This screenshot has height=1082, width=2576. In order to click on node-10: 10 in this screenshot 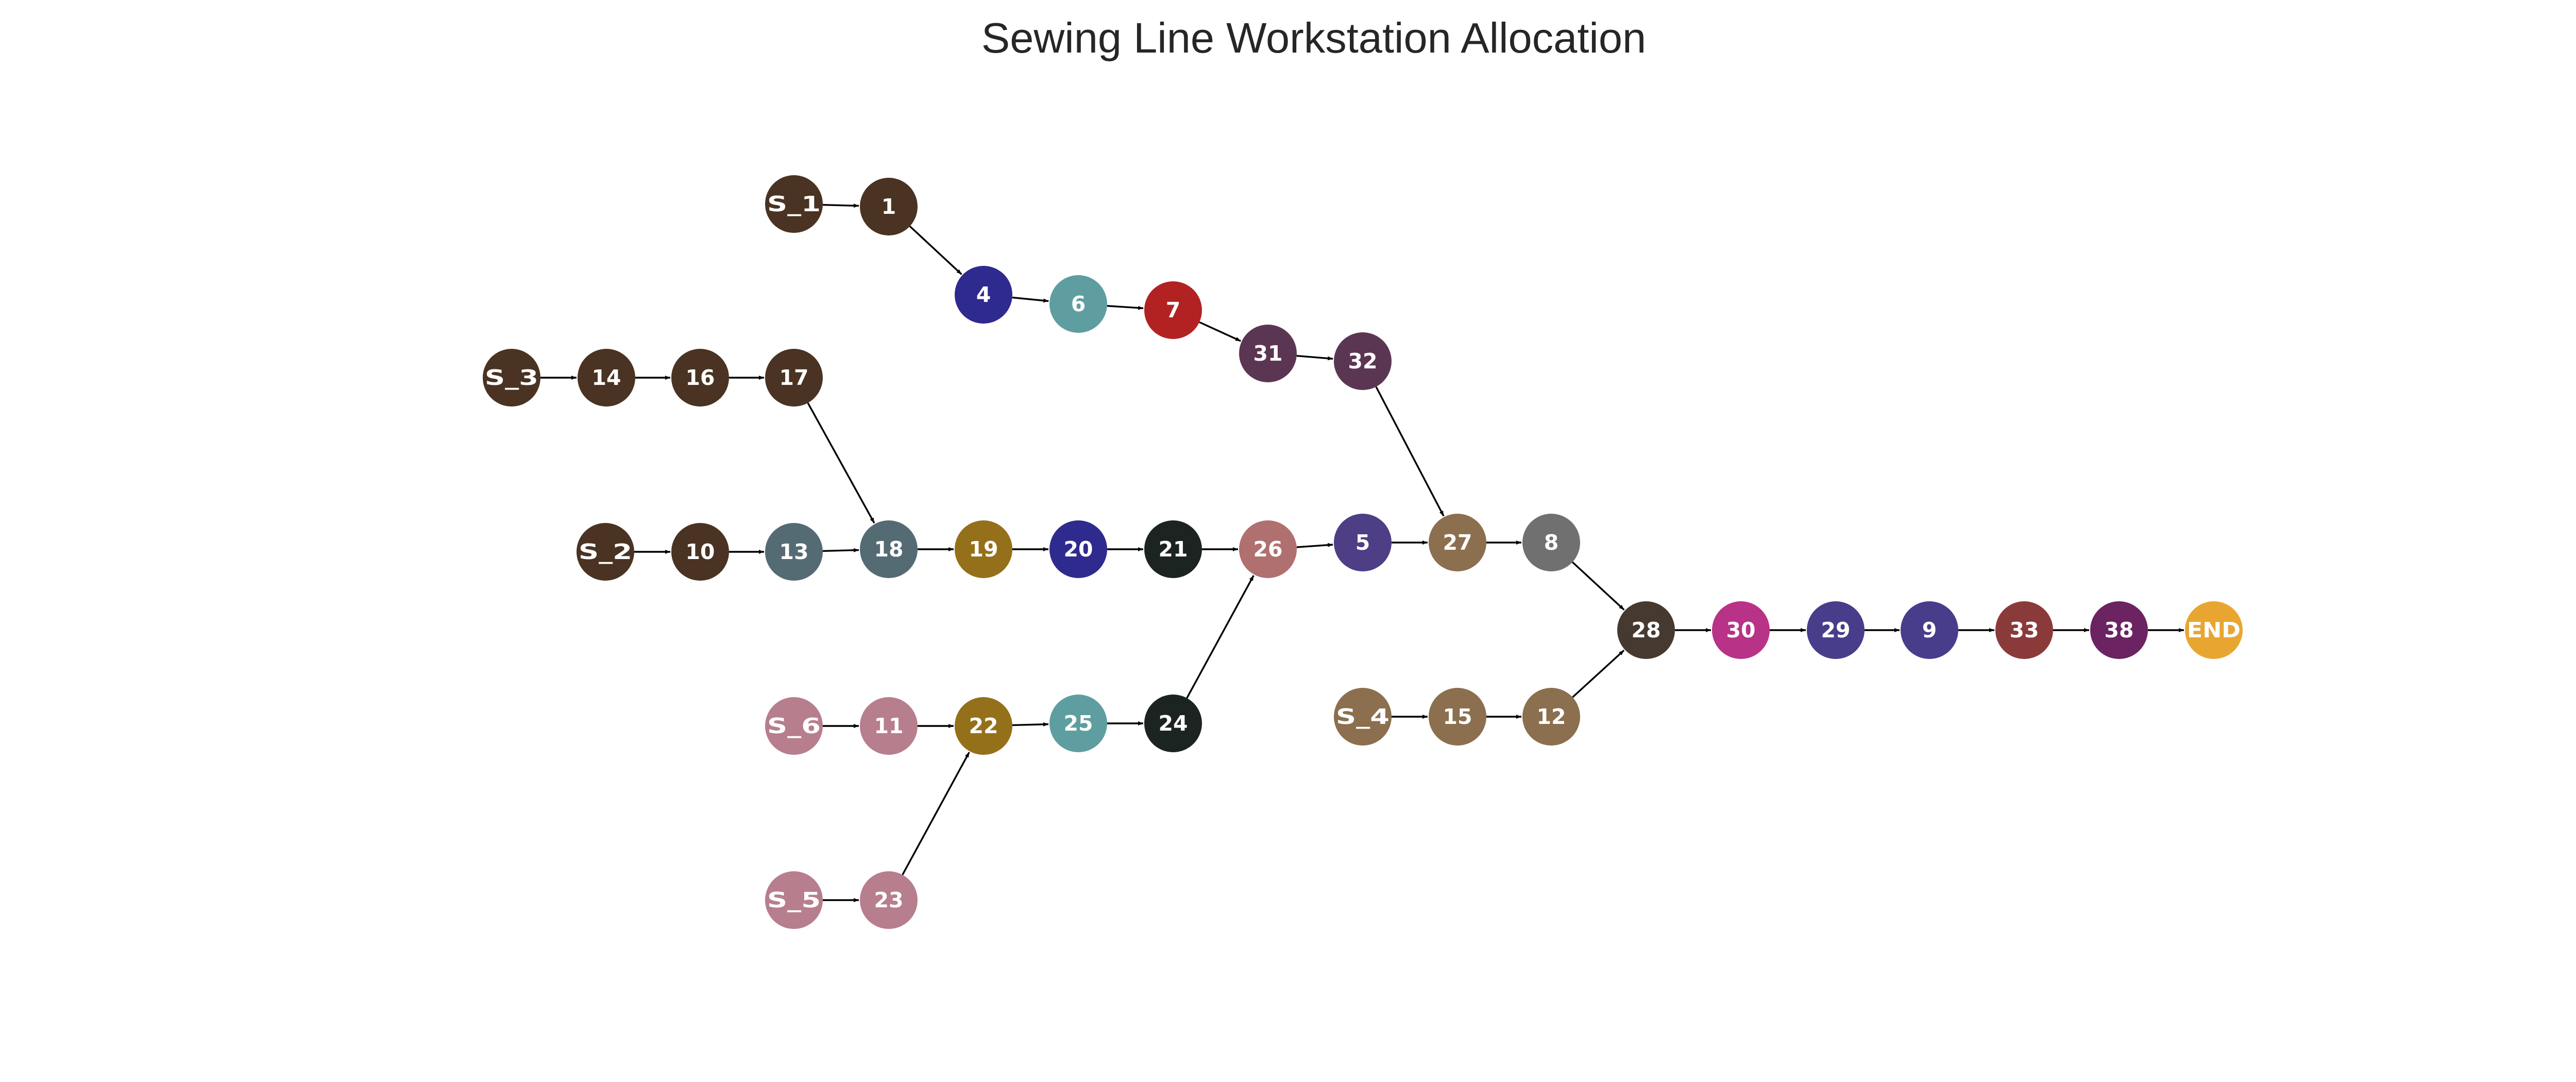, I will do `click(700, 552)`.